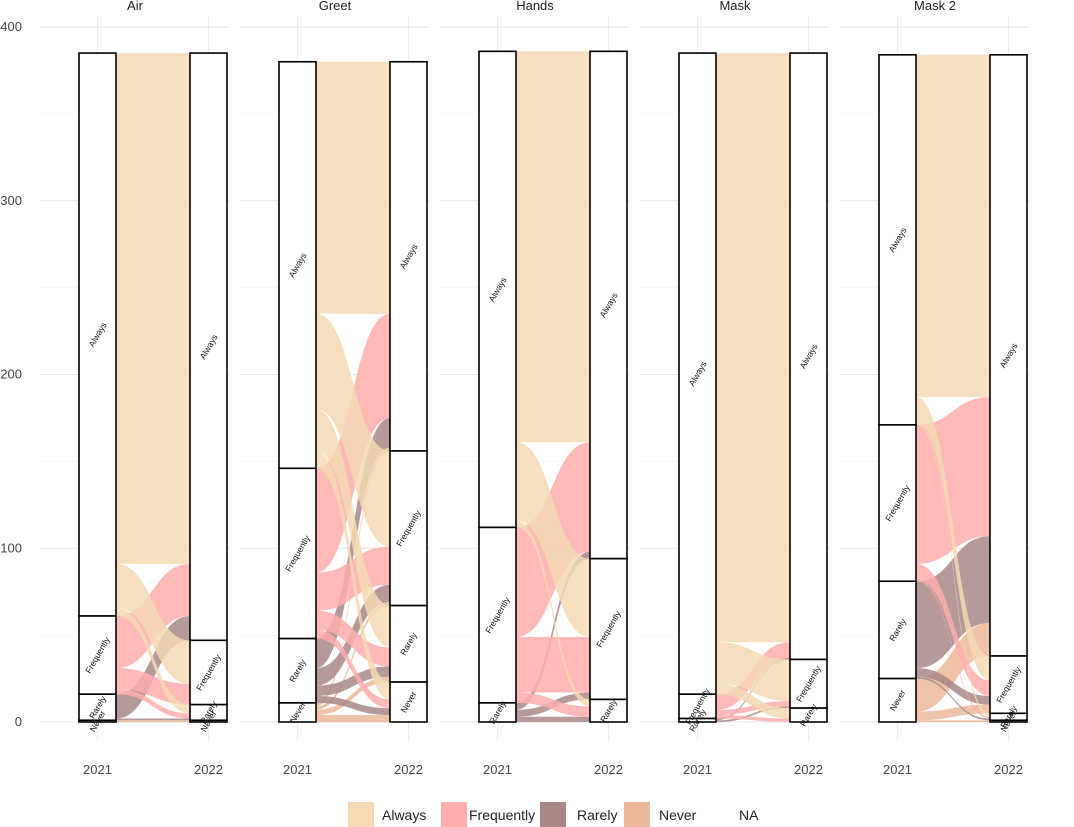 The image size is (1074, 827). Describe the element at coordinates (335, 6) in the screenshot. I see `facet-title: Greet` at that location.